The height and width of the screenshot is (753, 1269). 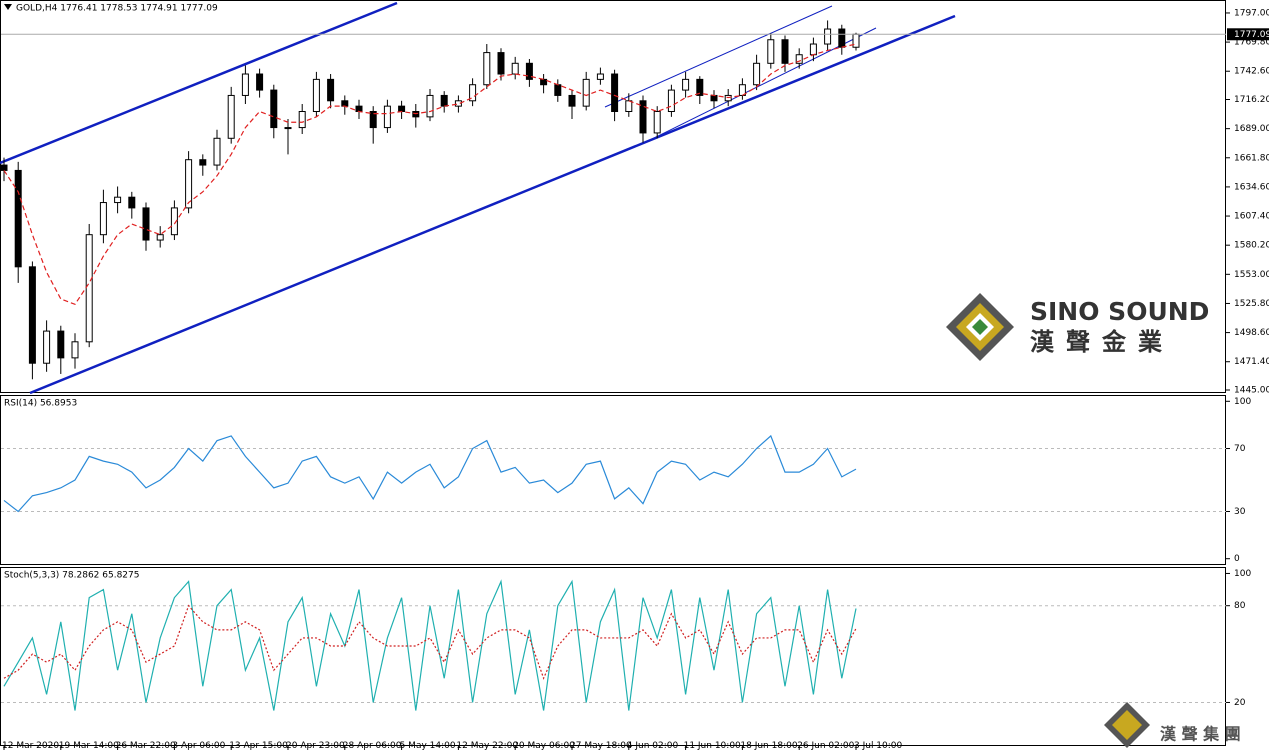 What do you see at coordinates (1240, 512) in the screenshot?
I see `y-tick-label: 30` at bounding box center [1240, 512].